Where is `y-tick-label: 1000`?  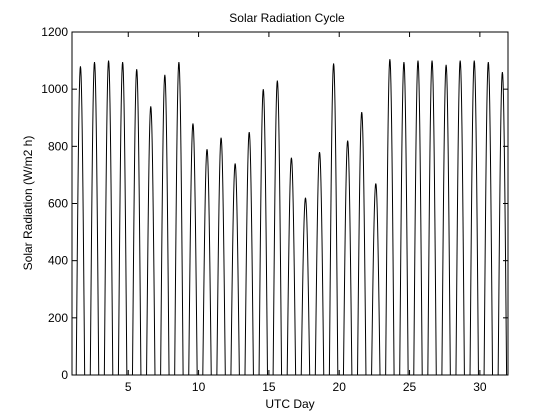 y-tick-label: 1000 is located at coordinates (54, 89).